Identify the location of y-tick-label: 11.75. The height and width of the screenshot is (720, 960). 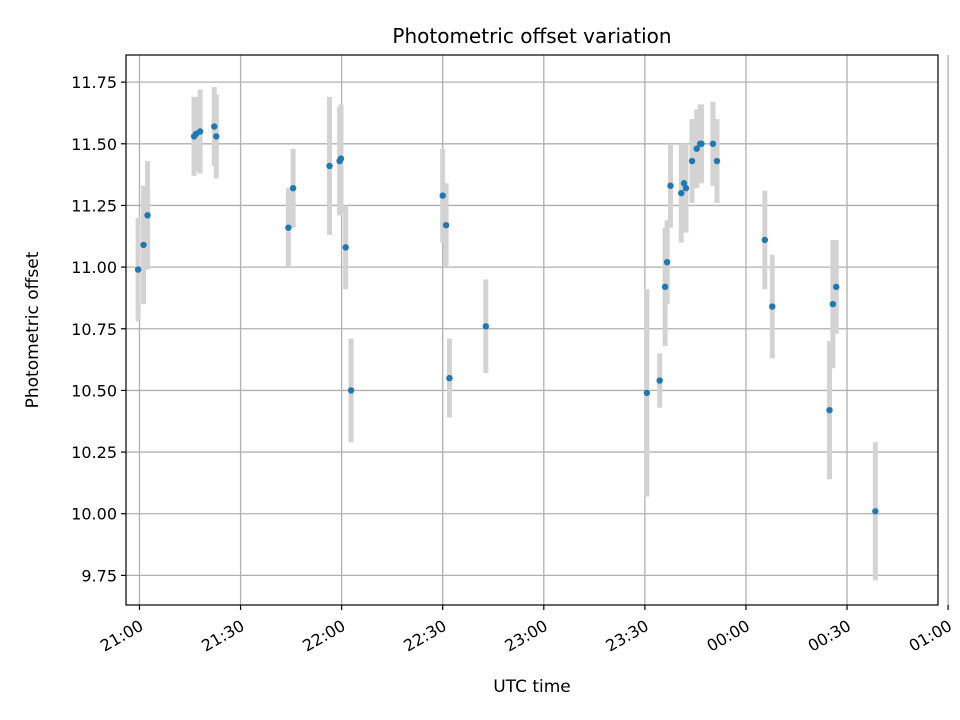
(94, 82).